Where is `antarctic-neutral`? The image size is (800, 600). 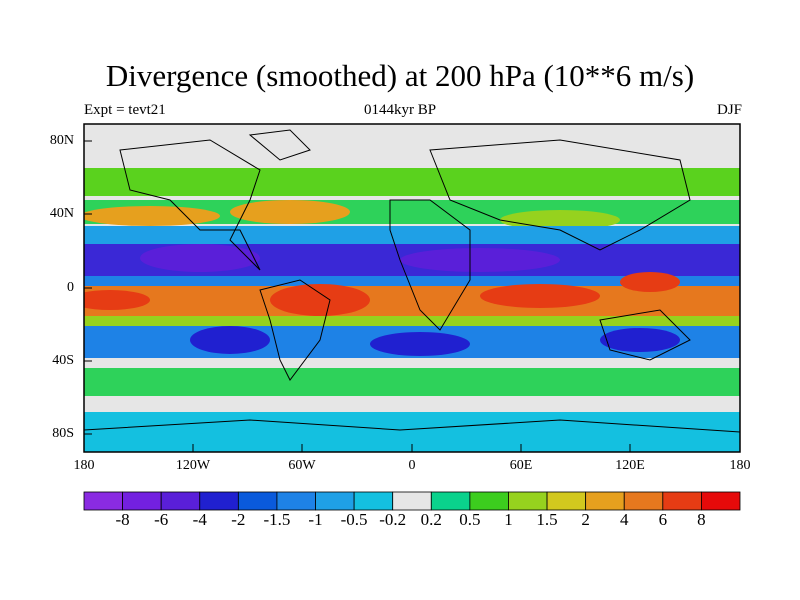
antarctic-neutral is located at coordinates (412, 404).